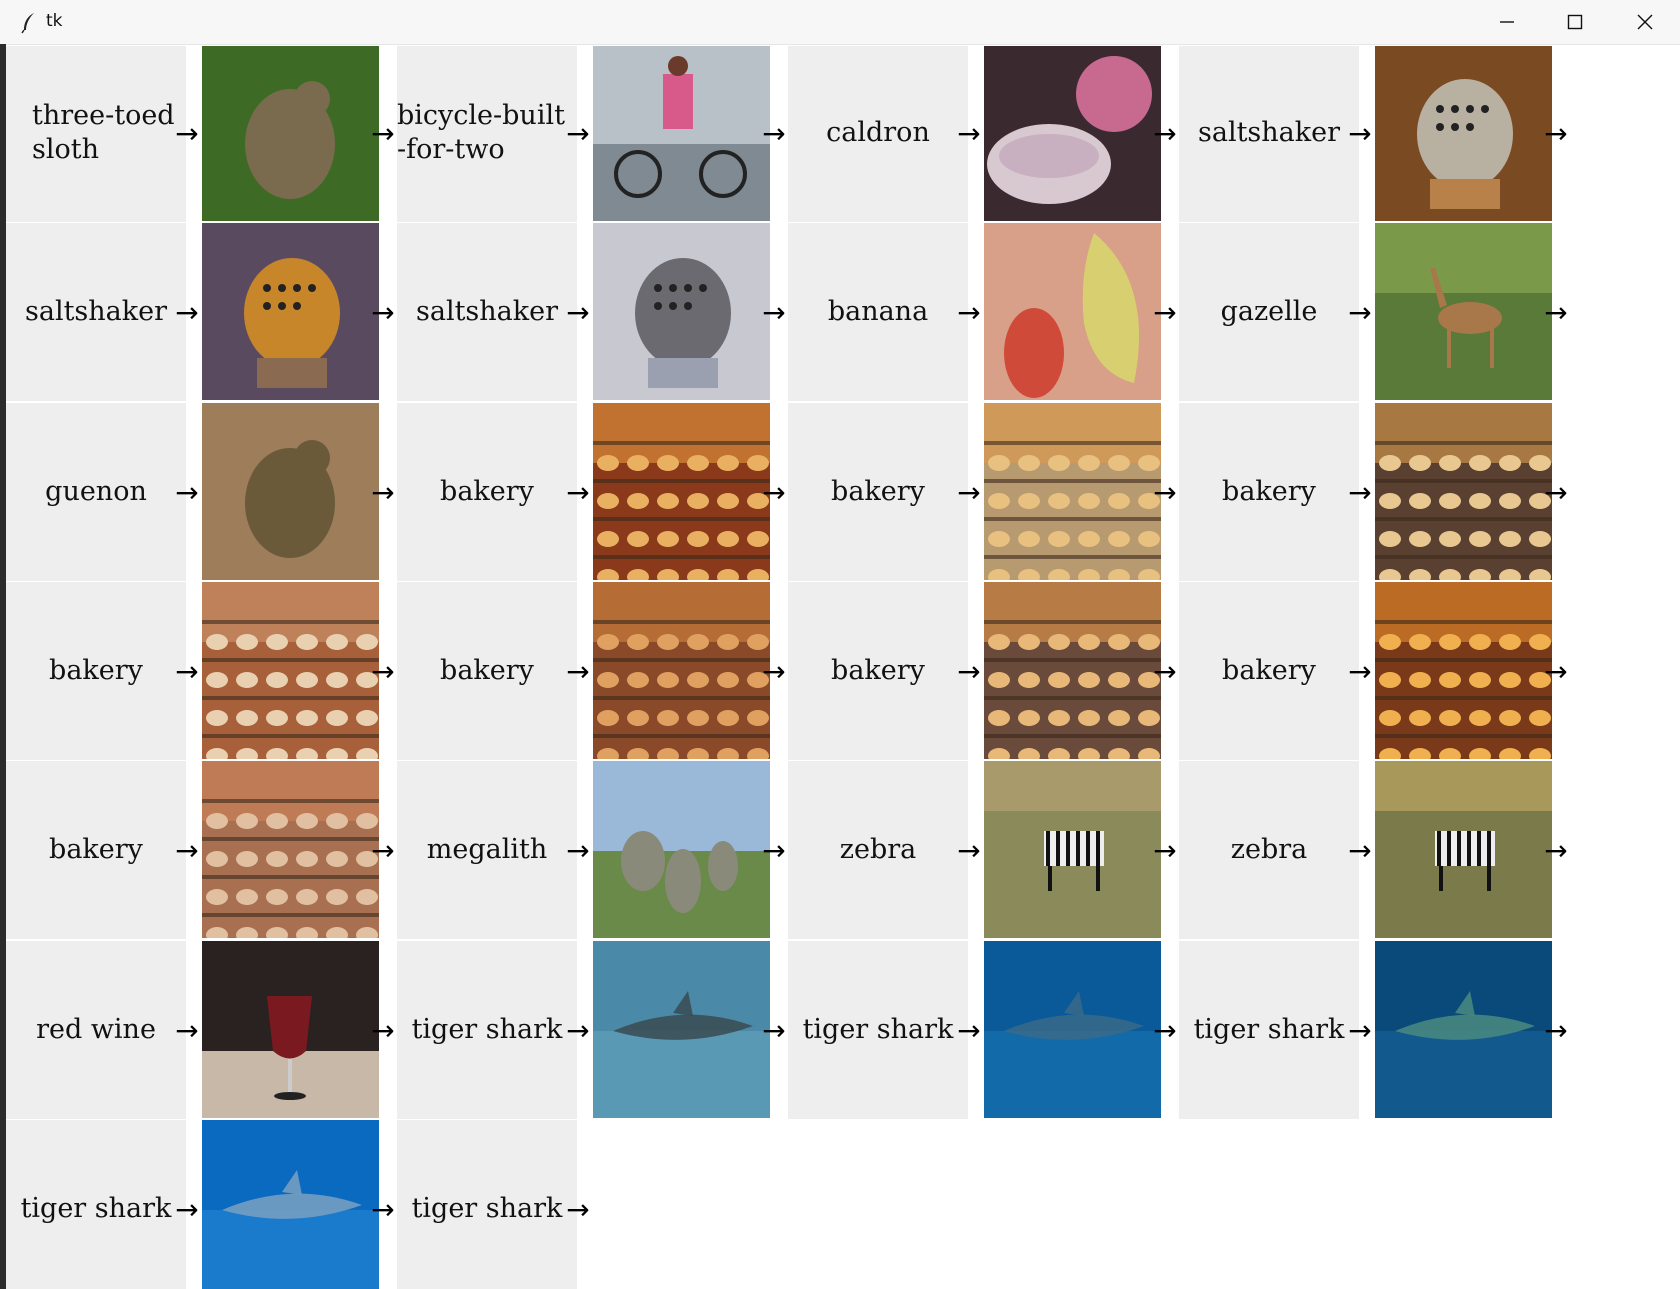 The height and width of the screenshot is (1289, 1680). What do you see at coordinates (1072, 133) in the screenshot?
I see `thumbnail-cauldron-bowl` at bounding box center [1072, 133].